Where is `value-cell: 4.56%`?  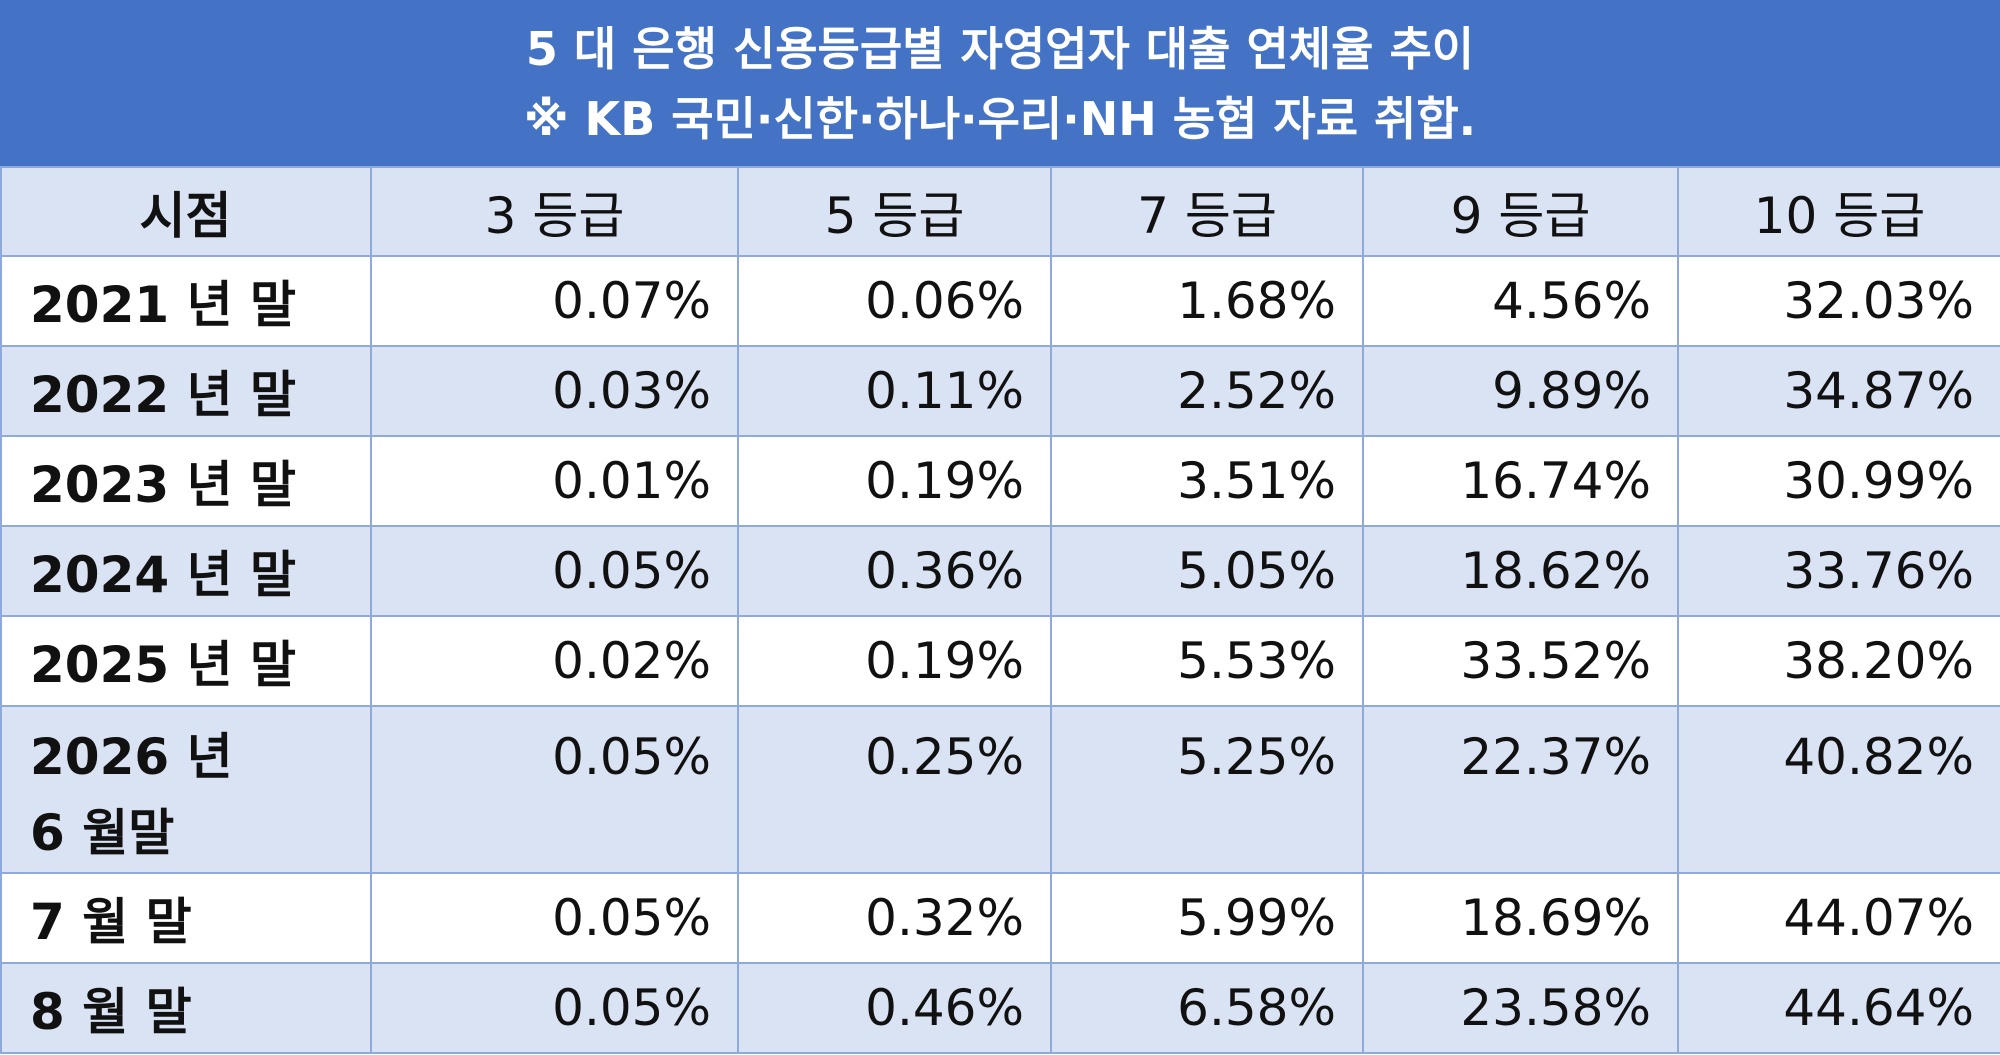
value-cell: 4.56% is located at coordinates (1520, 301).